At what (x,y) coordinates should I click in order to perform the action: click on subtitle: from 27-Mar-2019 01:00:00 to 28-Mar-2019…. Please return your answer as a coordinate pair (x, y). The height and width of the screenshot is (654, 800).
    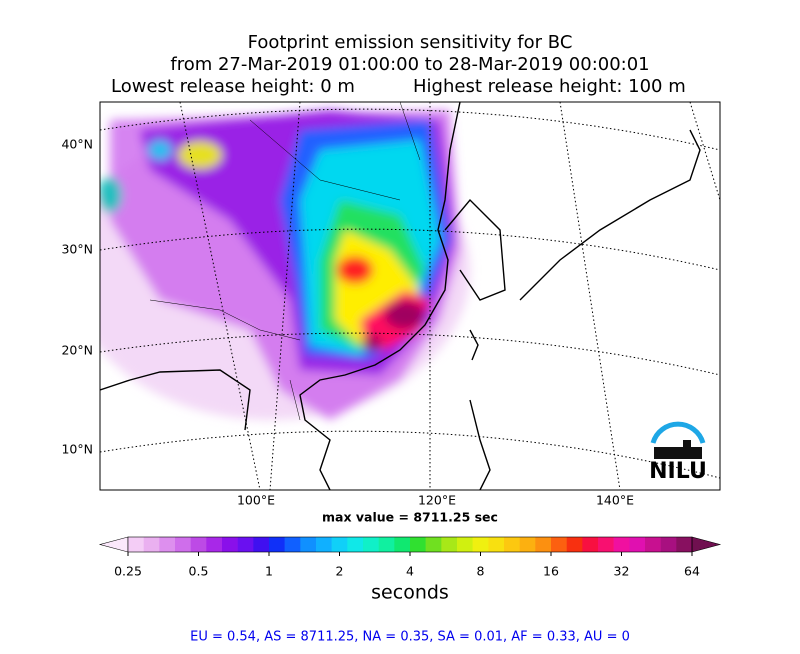
    Looking at the image, I should click on (409, 64).